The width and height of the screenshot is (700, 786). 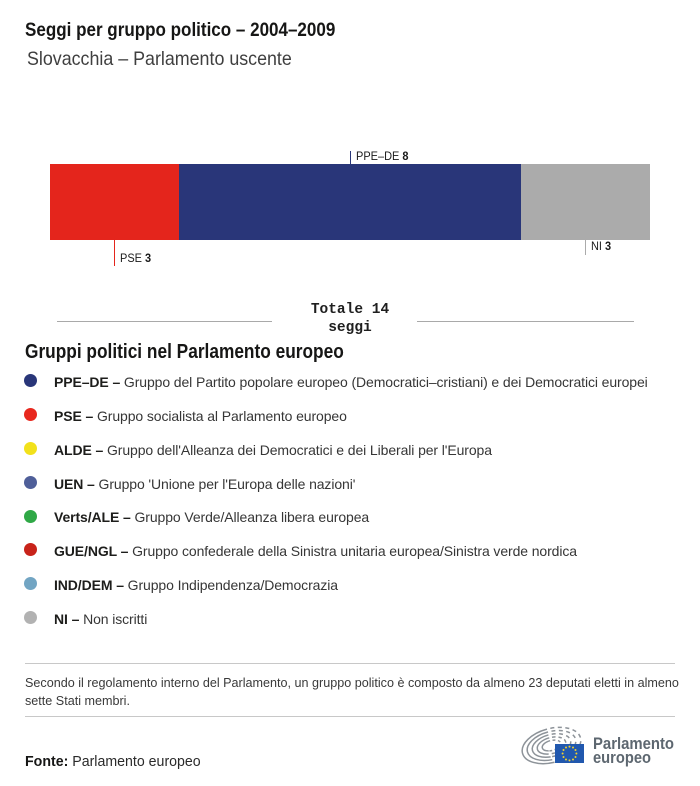 I want to click on svg-text: europeo, so click(x=622, y=757).